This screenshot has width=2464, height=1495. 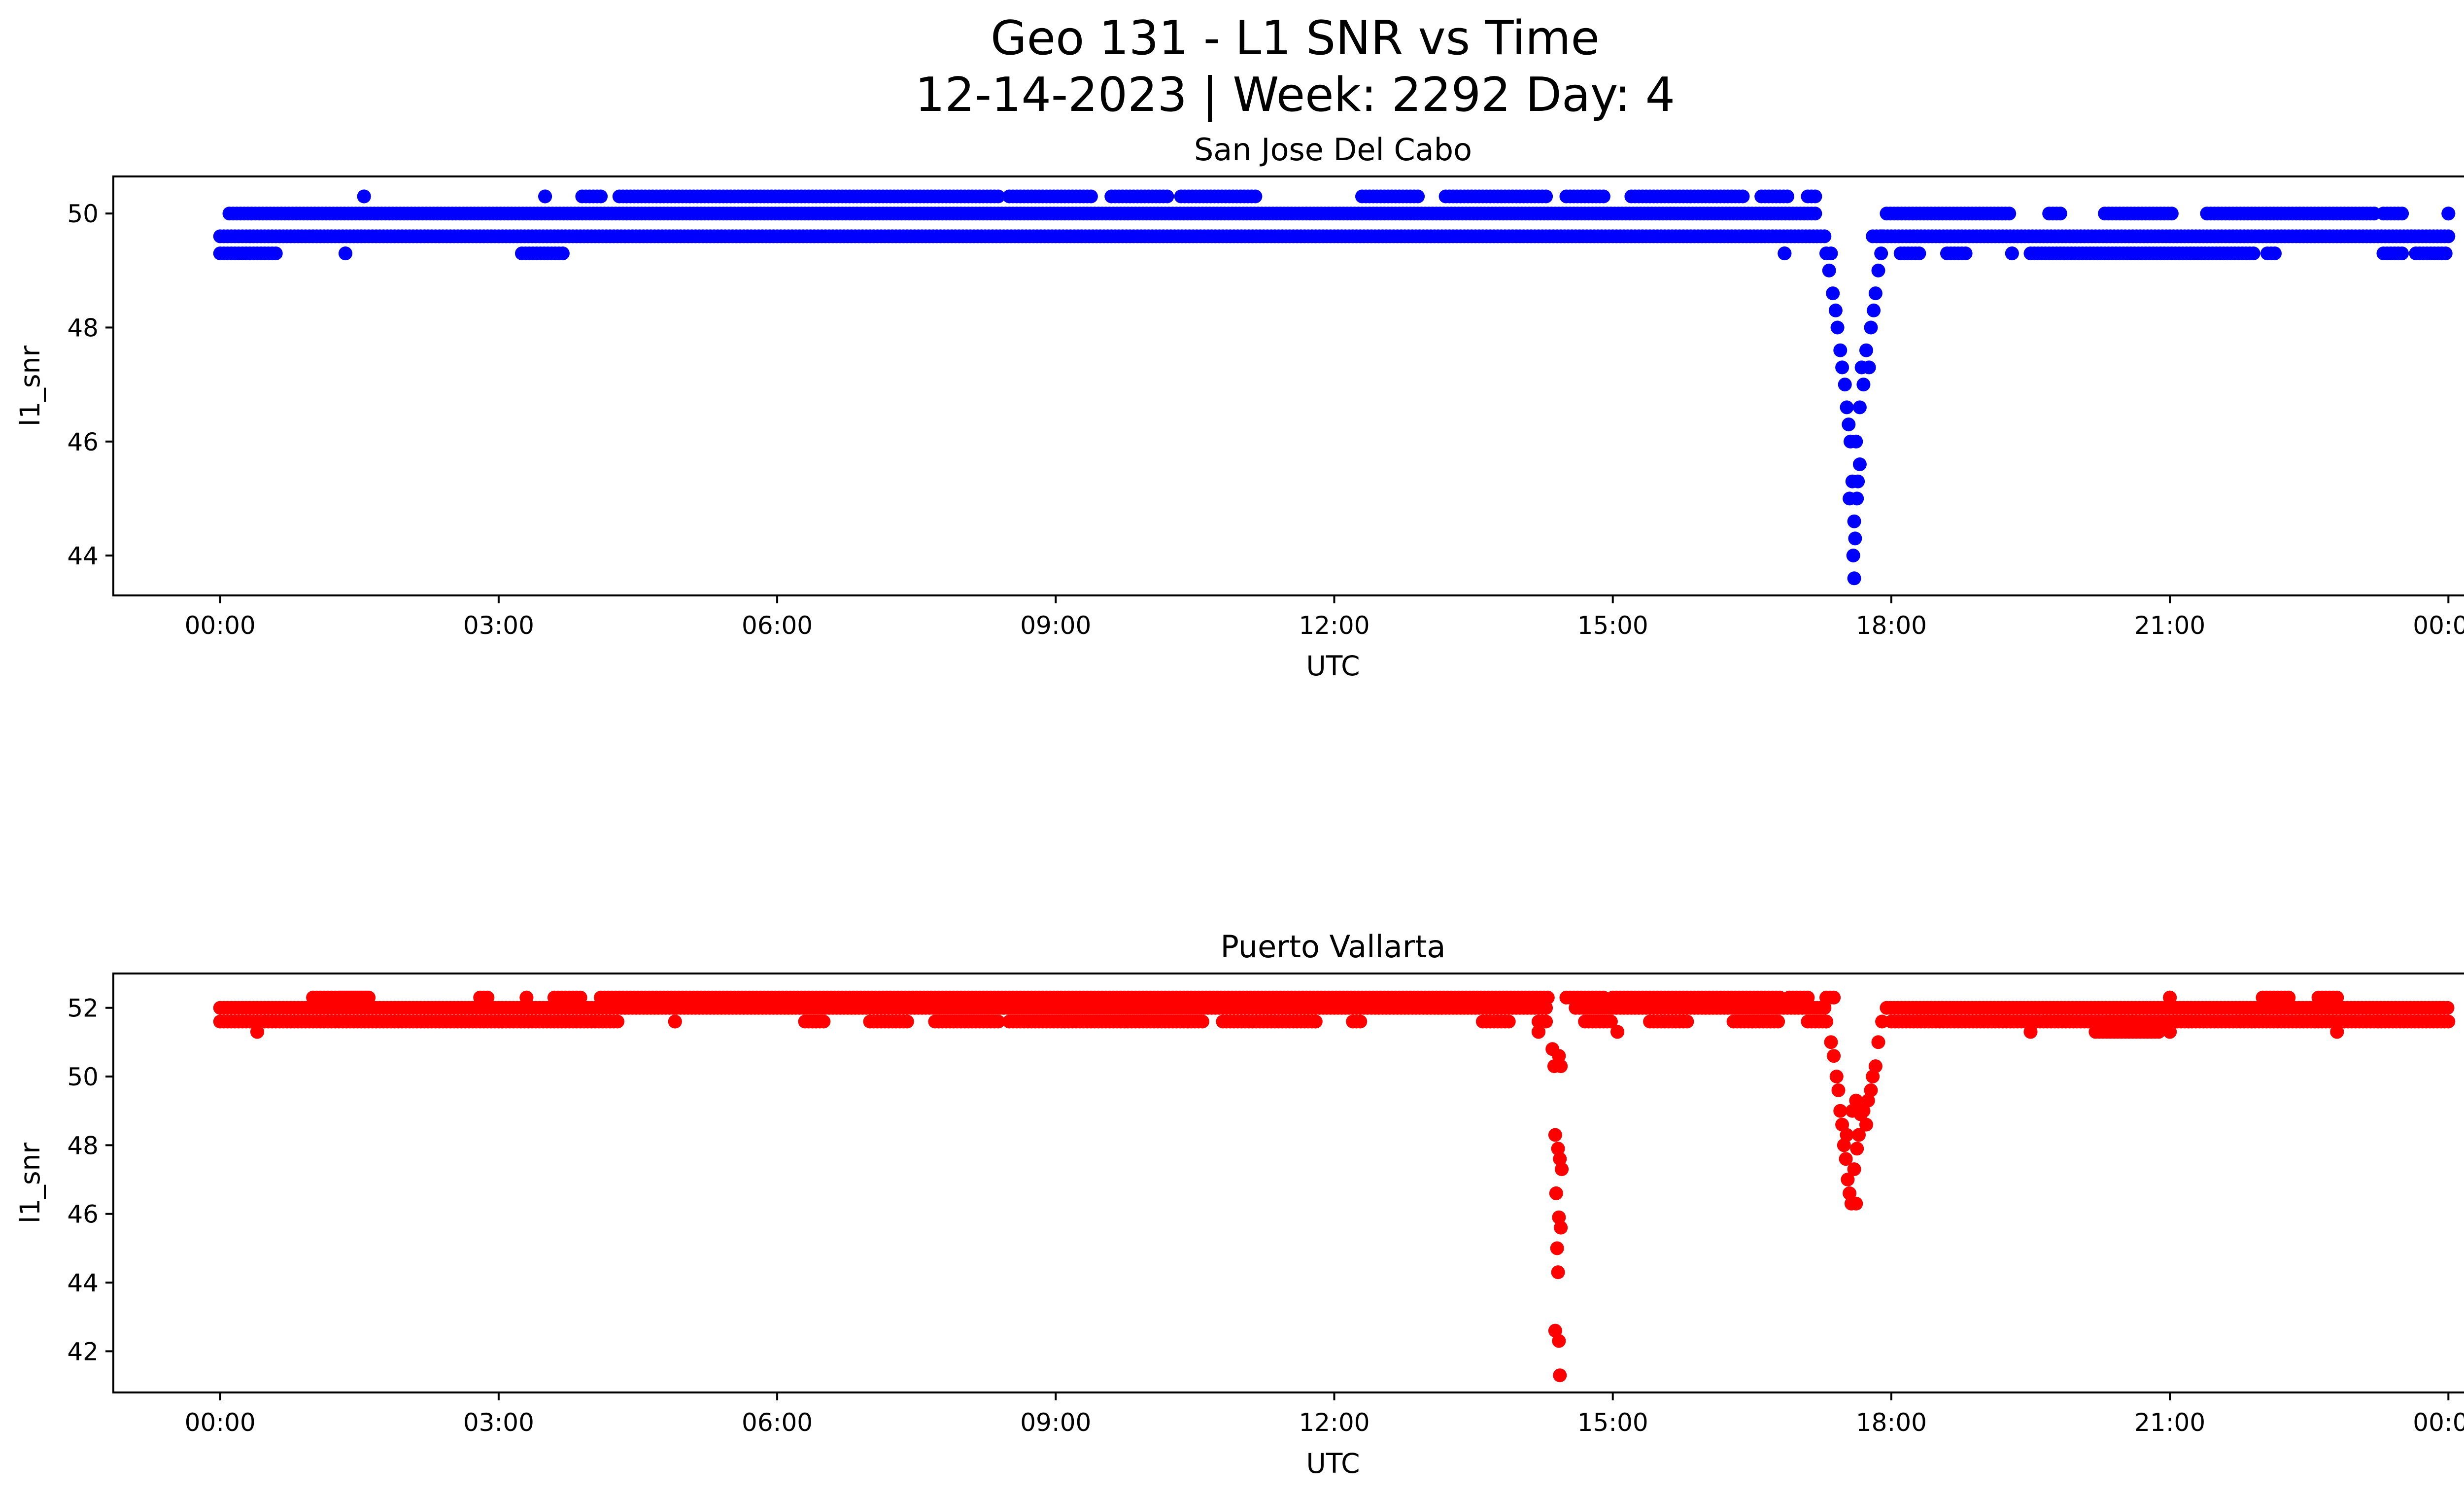 I want to click on x-tick-label: 21:00, so click(x=2169, y=625).